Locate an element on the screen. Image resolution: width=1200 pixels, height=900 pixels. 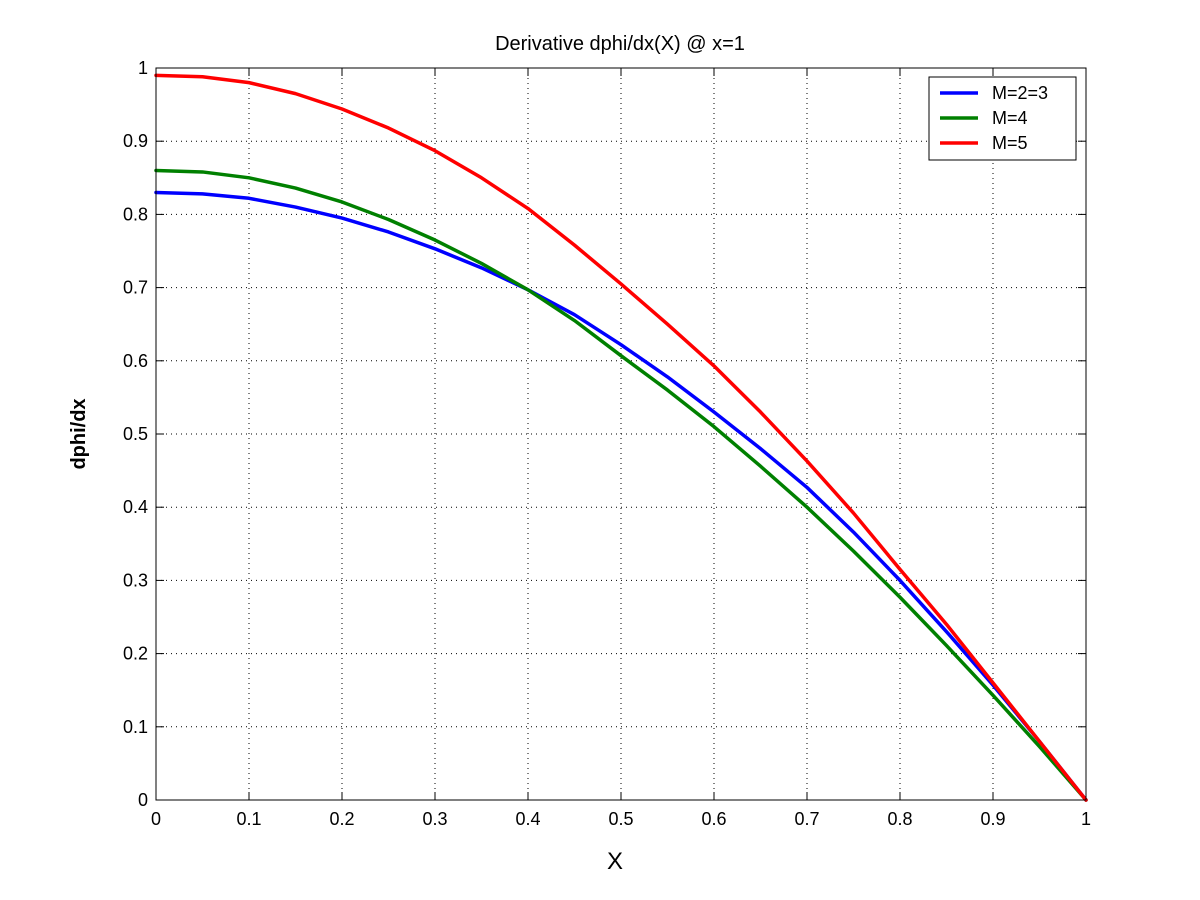
x-tick-label: 0.3 is located at coordinates (434, 819).